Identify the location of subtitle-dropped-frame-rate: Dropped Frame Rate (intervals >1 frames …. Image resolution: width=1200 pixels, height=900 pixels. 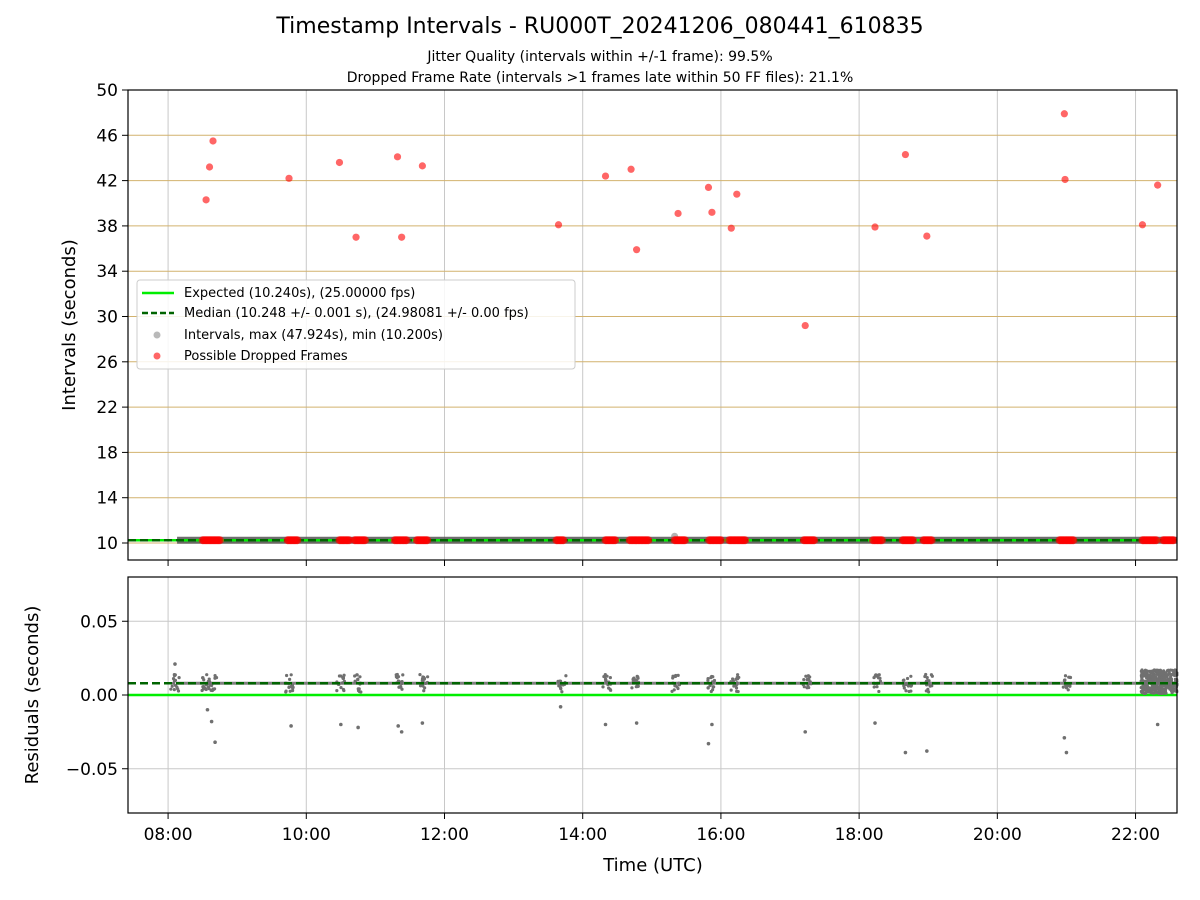
(600, 78).